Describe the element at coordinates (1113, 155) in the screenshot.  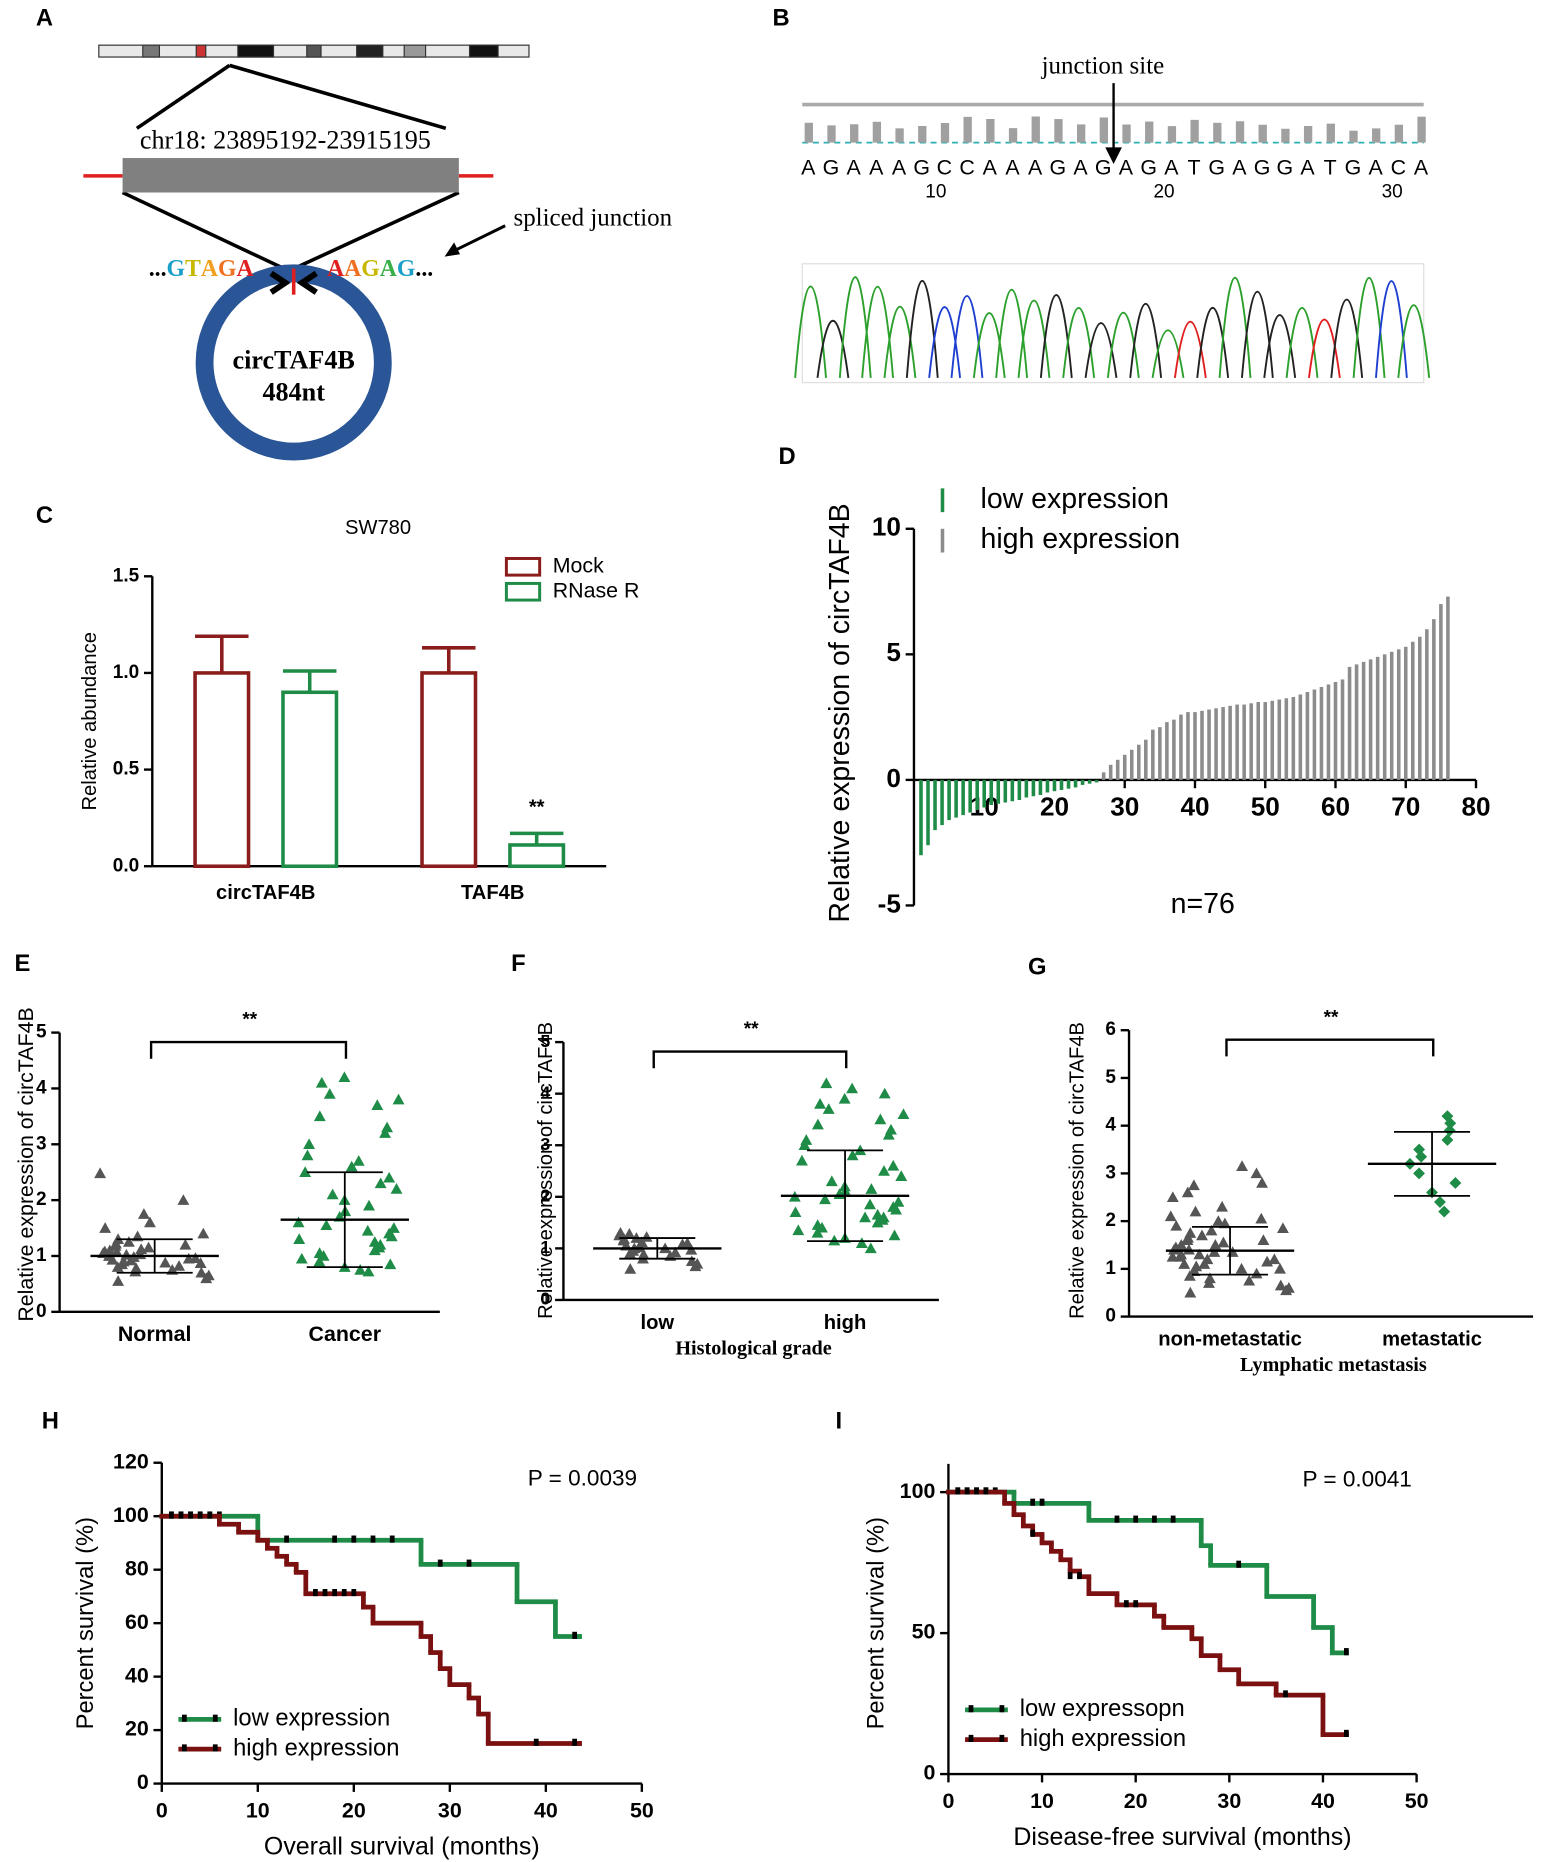
I see `arrow-head` at that location.